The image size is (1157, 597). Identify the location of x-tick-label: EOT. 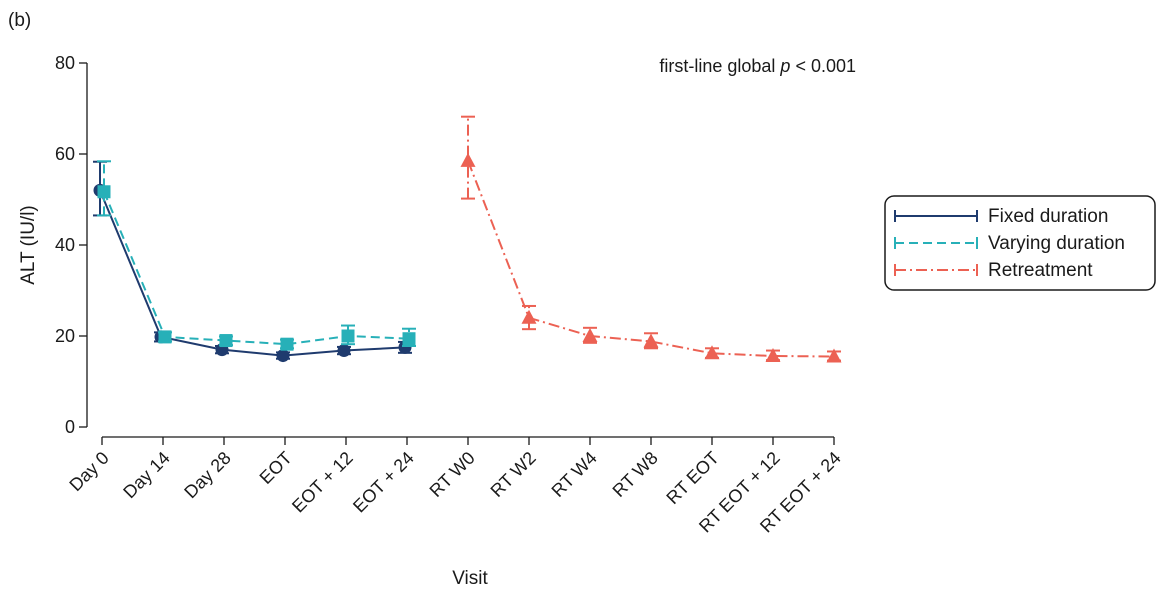
(276, 468).